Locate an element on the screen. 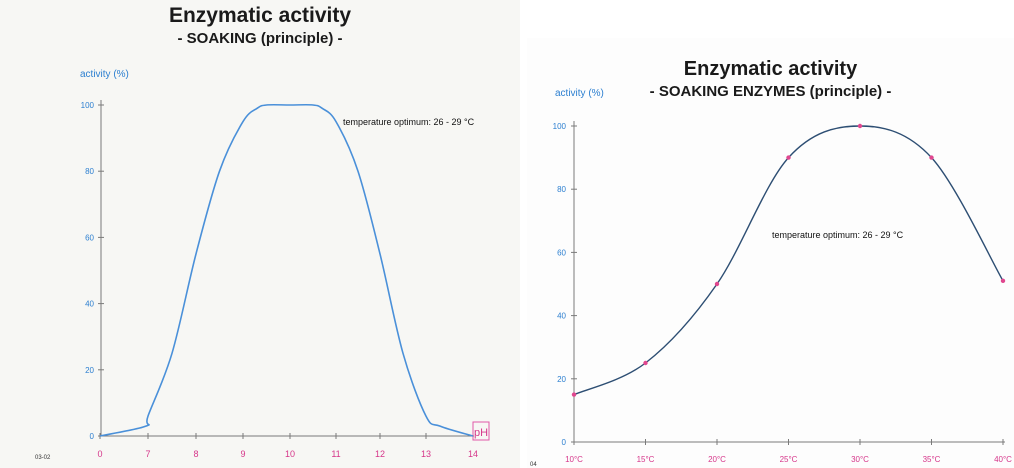 This screenshot has width=1014, height=468. x-tick-label: 30°C is located at coordinates (860, 459).